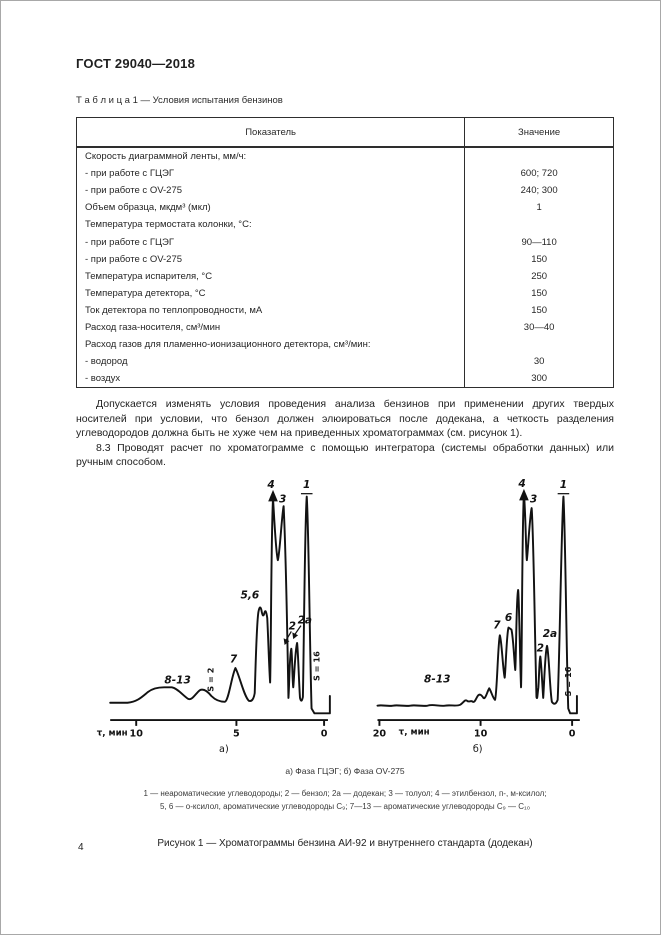 This screenshot has width=661, height=935. Describe the element at coordinates (539, 191) in the screenshot. I see `row-value: 240; 300` at that location.